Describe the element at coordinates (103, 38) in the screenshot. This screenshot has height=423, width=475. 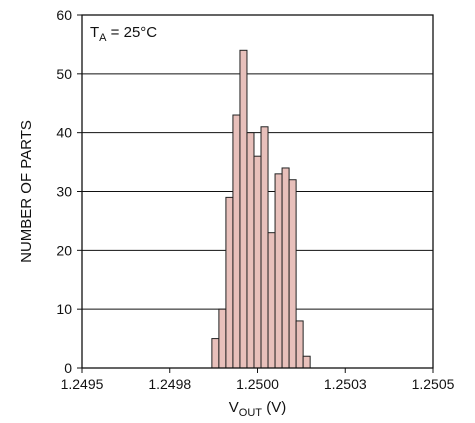
I see `annotation-subscript: A` at that location.